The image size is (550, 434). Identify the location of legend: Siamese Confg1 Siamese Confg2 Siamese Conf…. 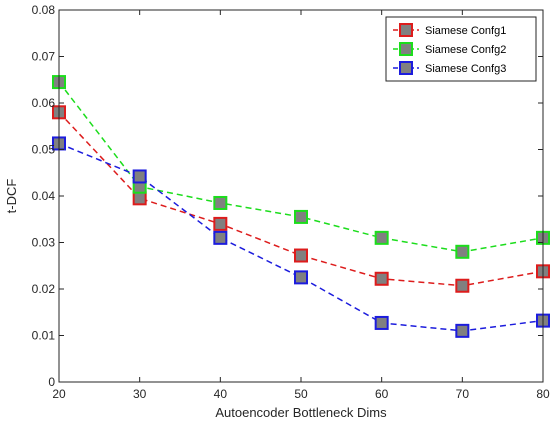
(461, 49).